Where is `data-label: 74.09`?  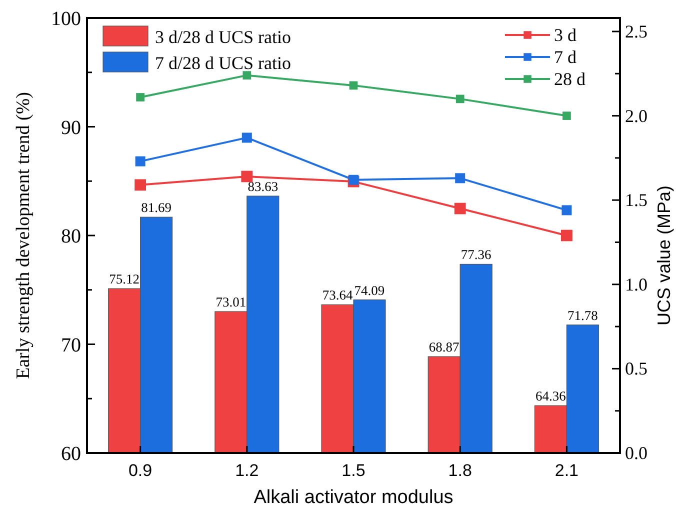 data-label: 74.09 is located at coordinates (369, 290).